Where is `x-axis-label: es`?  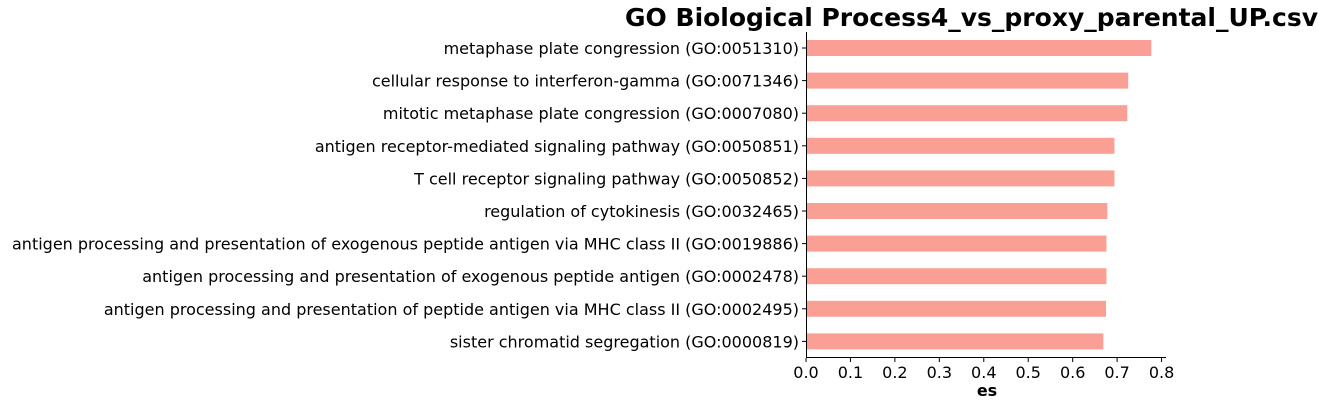 x-axis-label: es is located at coordinates (987, 390).